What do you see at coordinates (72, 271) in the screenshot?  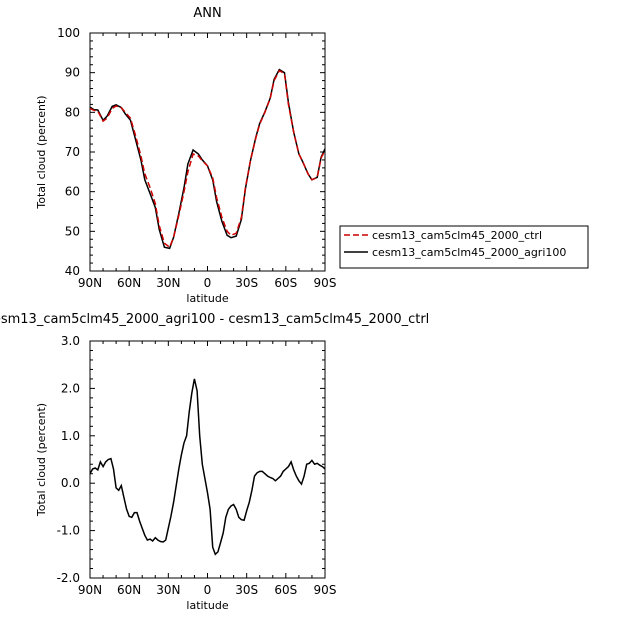 I see `top-y-tick-label: 40` at bounding box center [72, 271].